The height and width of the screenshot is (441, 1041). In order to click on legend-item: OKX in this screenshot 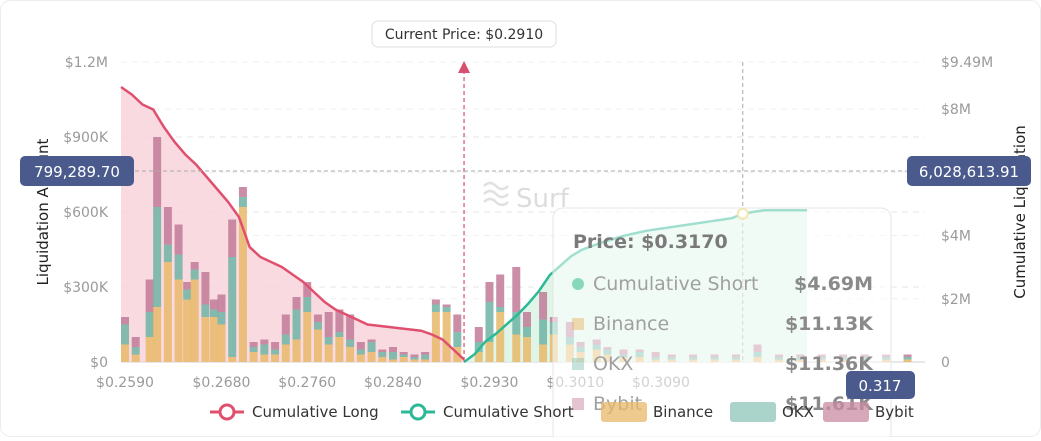, I will do `click(772, 412)`.